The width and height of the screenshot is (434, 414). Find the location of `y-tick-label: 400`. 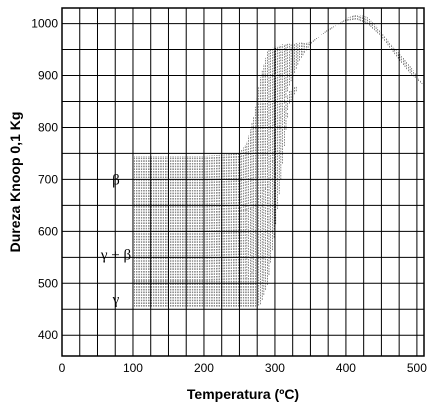

y-tick-label: 400 is located at coordinates (48, 335).